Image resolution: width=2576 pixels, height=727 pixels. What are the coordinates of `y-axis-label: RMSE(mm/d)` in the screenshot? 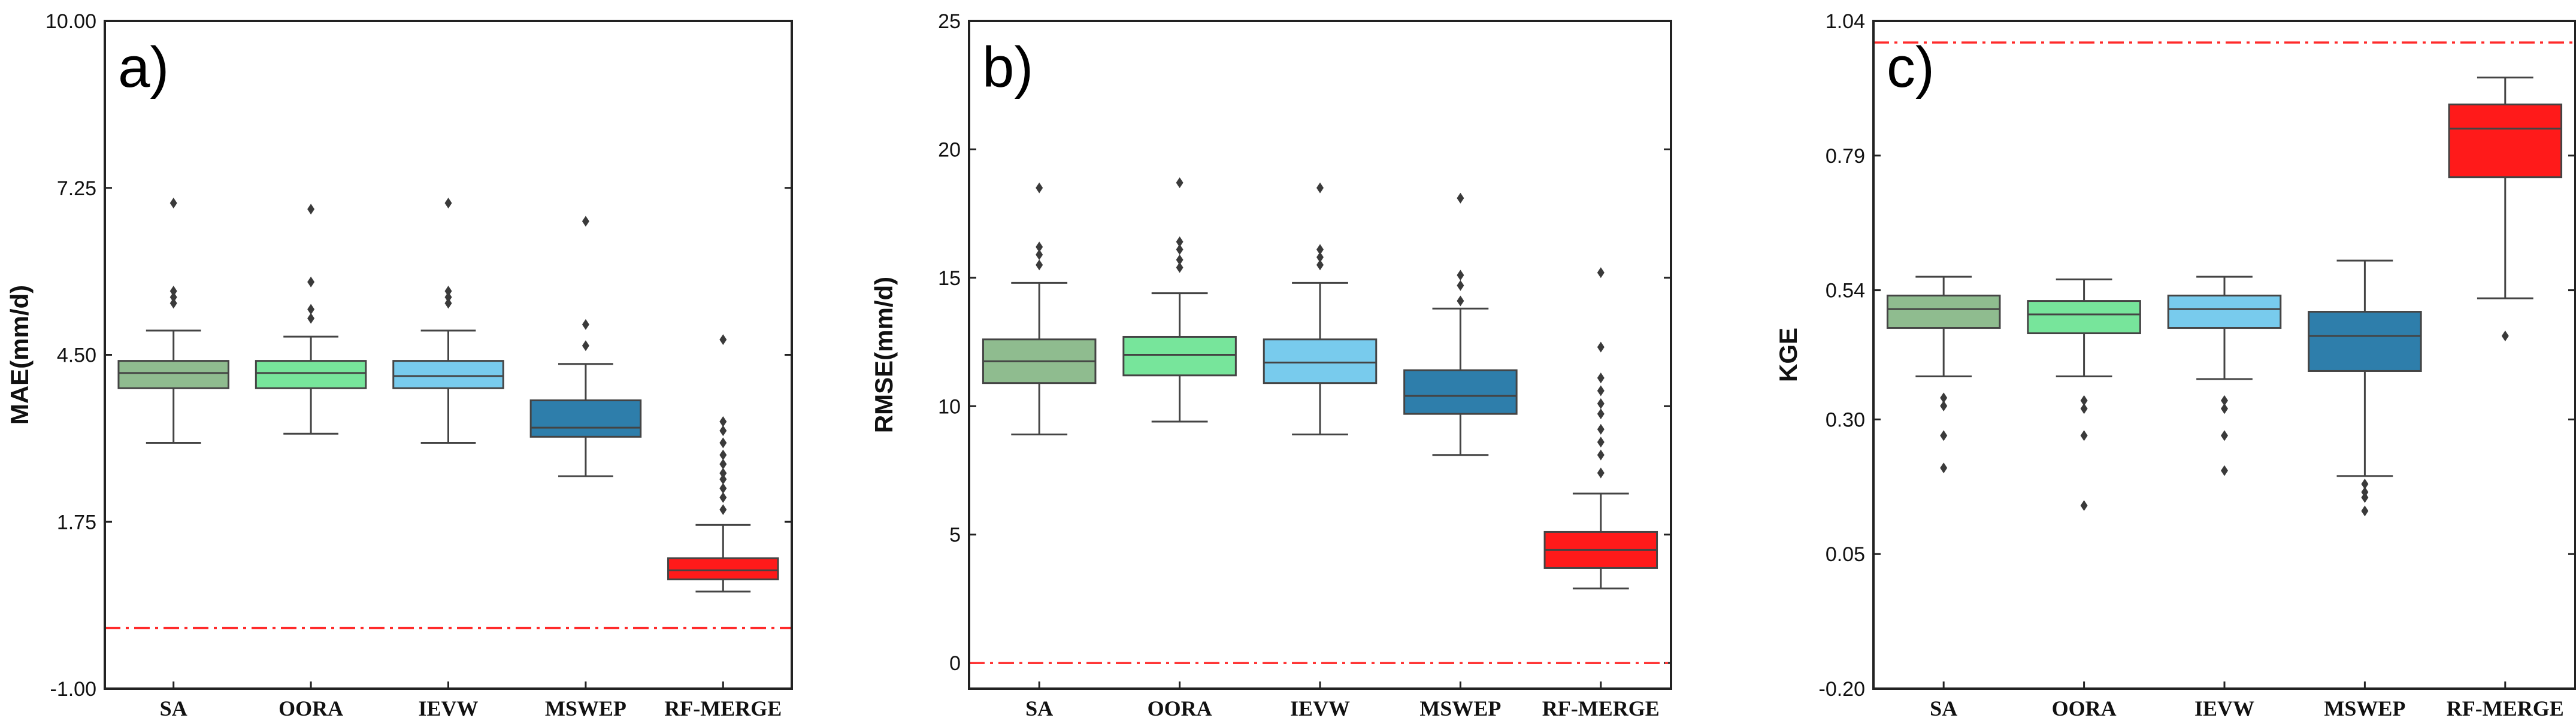 It's located at (884, 355).